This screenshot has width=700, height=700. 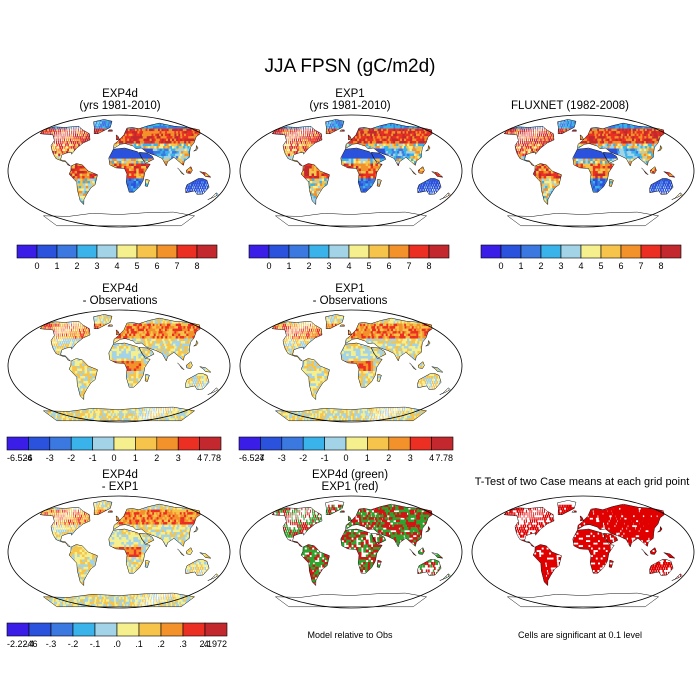 What do you see at coordinates (660, 266) in the screenshot?
I see `colorbar-tick-label: 8` at bounding box center [660, 266].